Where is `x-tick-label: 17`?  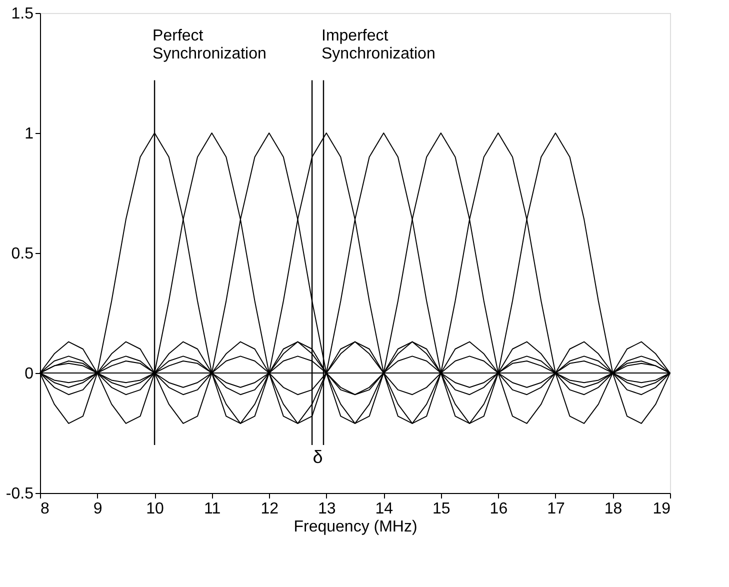
x-tick-label: 17 is located at coordinates (556, 509).